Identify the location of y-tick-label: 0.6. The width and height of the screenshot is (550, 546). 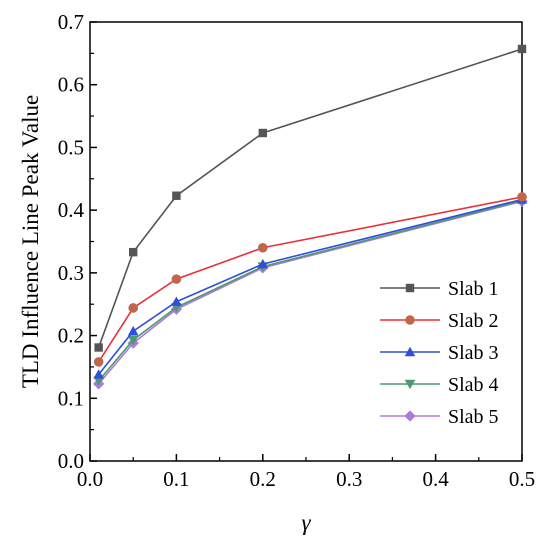
(71, 85).